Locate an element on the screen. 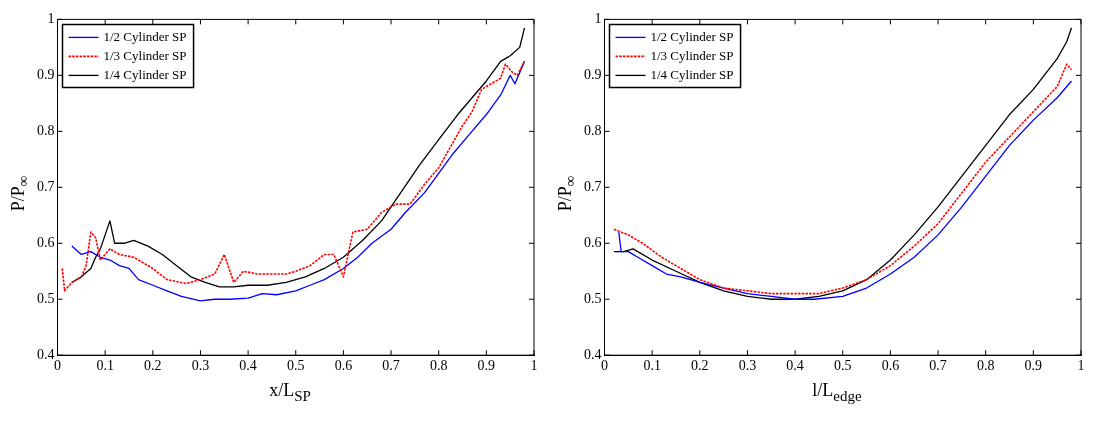 The height and width of the screenshot is (437, 1100). x-axis-title: x/L$_{SP}$ is located at coordinates (290, 392).